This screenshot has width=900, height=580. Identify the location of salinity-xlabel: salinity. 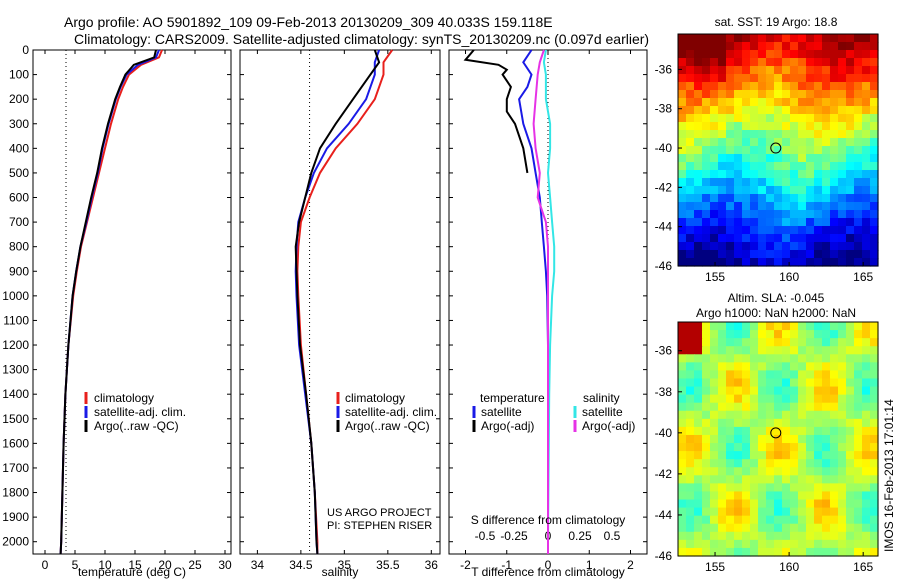
(340, 572).